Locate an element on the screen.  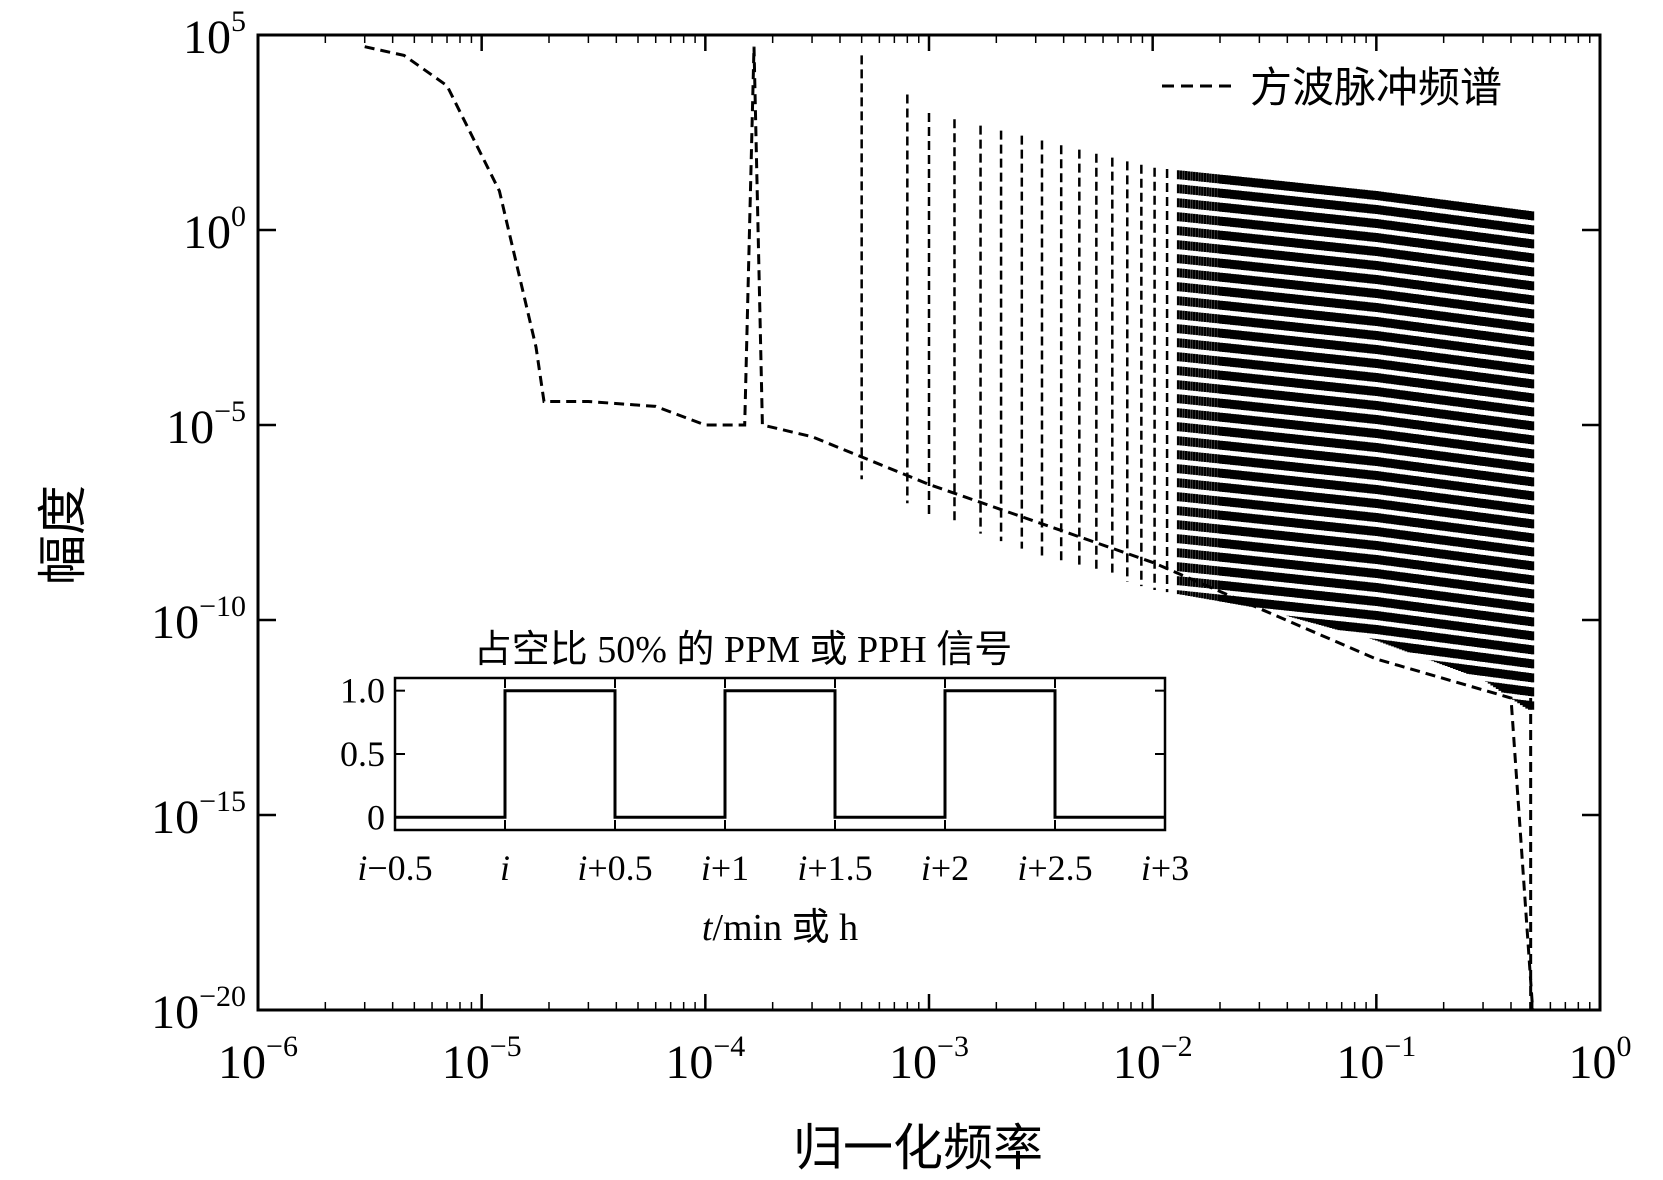
x-tick-label: 10⁻⁴ is located at coordinates (705, 1059).